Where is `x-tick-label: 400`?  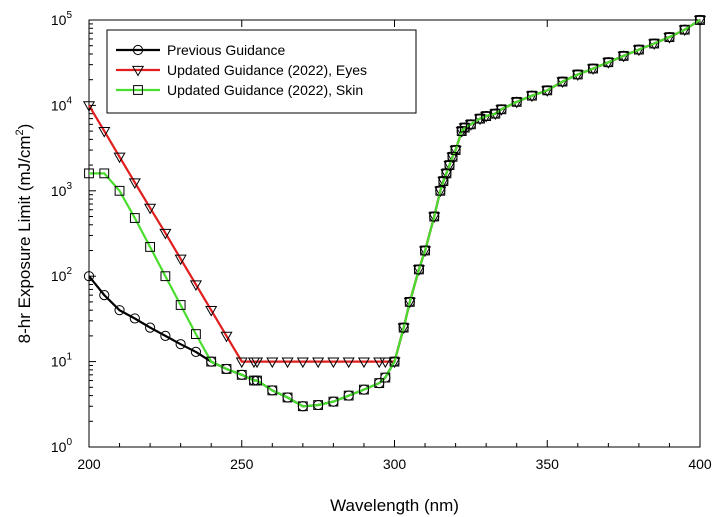 x-tick-label: 400 is located at coordinates (700, 464).